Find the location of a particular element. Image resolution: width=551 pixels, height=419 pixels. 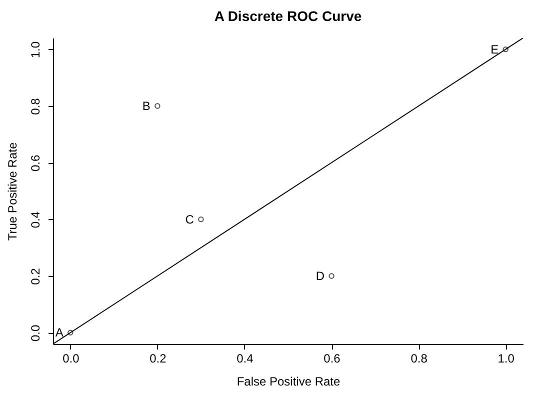

chart-title: A Discrete ROC Curve is located at coordinates (288, 16).